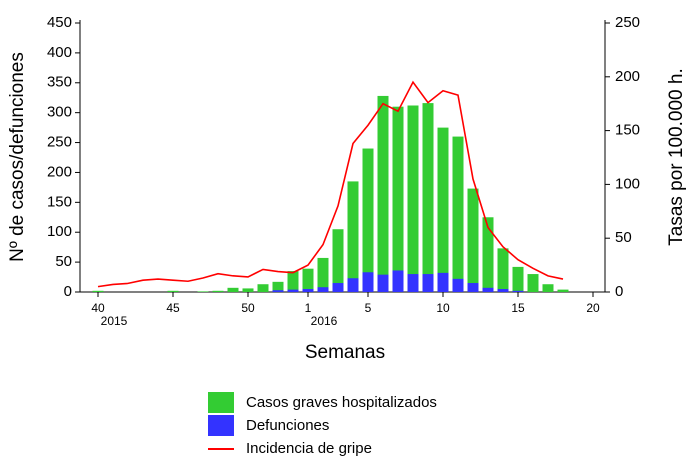 Image resolution: width=690 pixels, height=461 pixels. Describe the element at coordinates (627, 76) in the screenshot. I see `y2-tick-label: 200` at that location.